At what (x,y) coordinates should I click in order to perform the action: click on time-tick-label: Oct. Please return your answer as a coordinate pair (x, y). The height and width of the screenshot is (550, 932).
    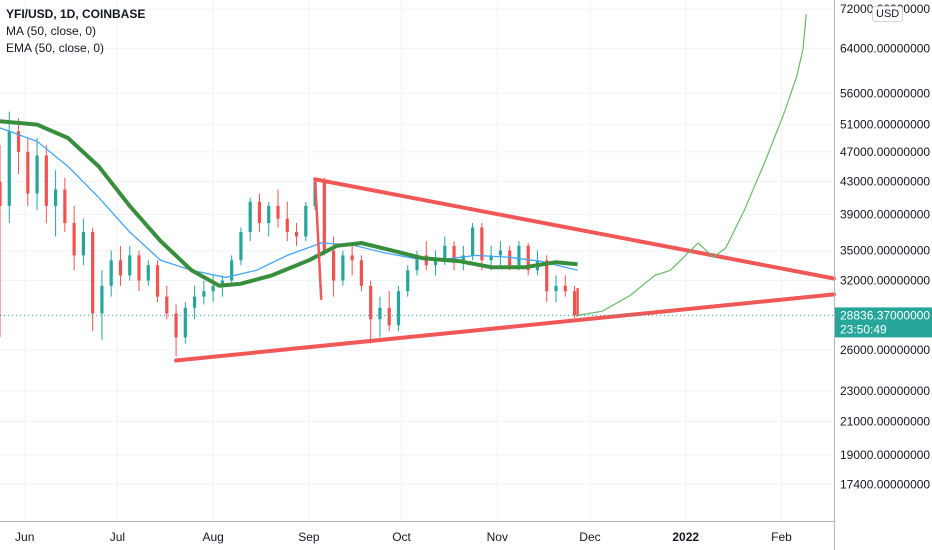
    Looking at the image, I should click on (401, 537).